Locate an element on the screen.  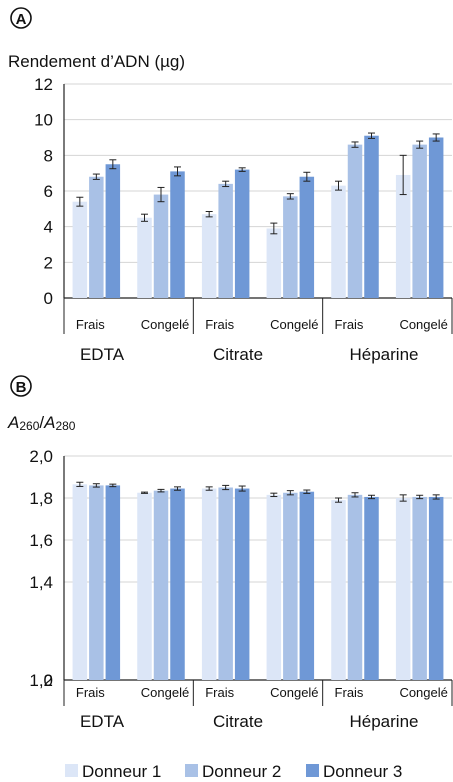
y-tick-label: 6 is located at coordinates (48, 191).